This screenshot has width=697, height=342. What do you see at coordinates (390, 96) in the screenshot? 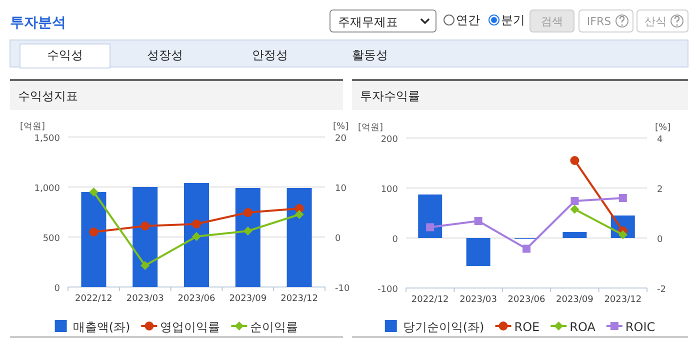
I see `chart-title: 투자수익률` at bounding box center [390, 96].